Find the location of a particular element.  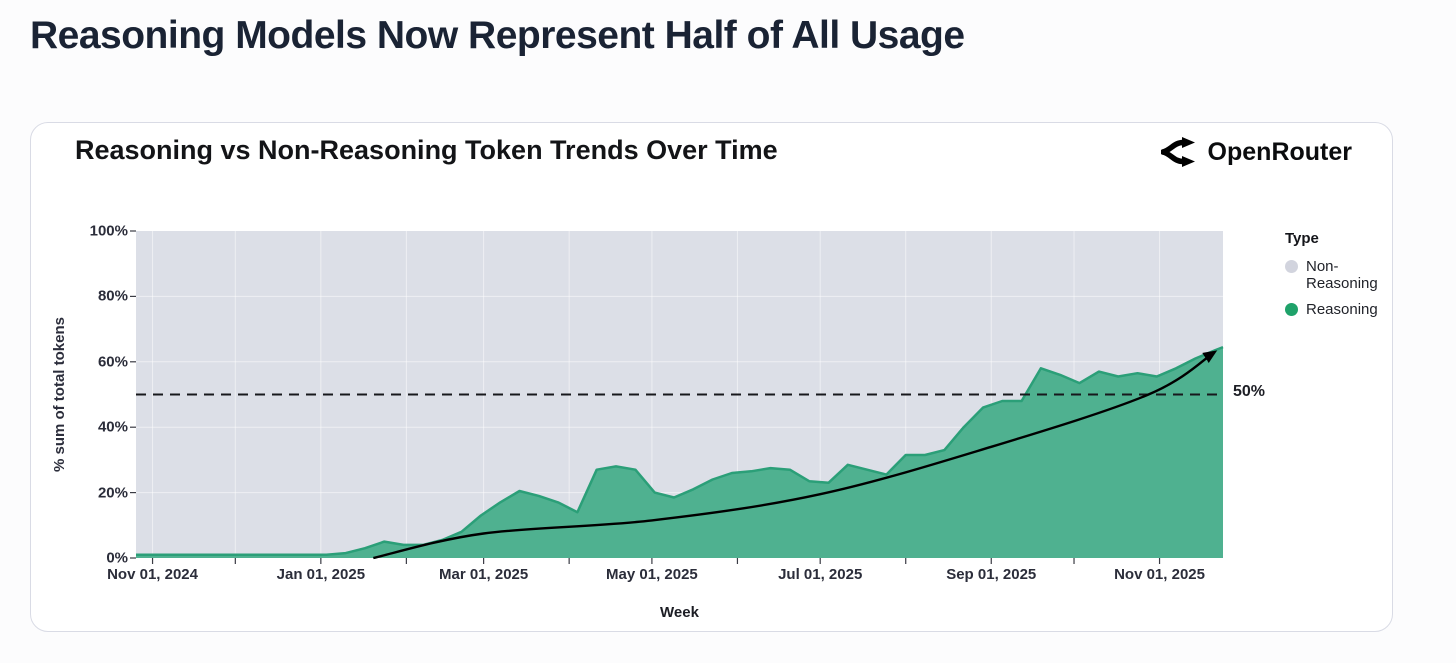

reasoning-dot-icon is located at coordinates (1291, 309).